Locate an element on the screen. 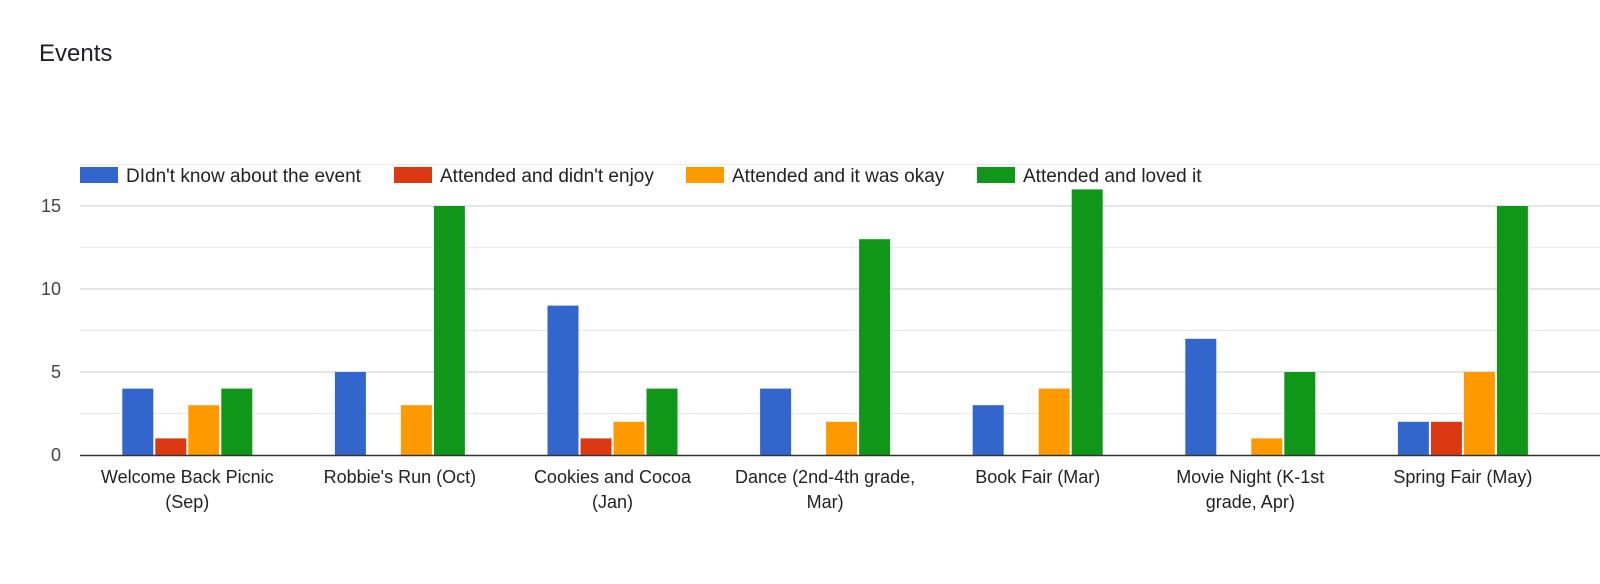  legend-item: Attended and it was okay is located at coordinates (815, 176).